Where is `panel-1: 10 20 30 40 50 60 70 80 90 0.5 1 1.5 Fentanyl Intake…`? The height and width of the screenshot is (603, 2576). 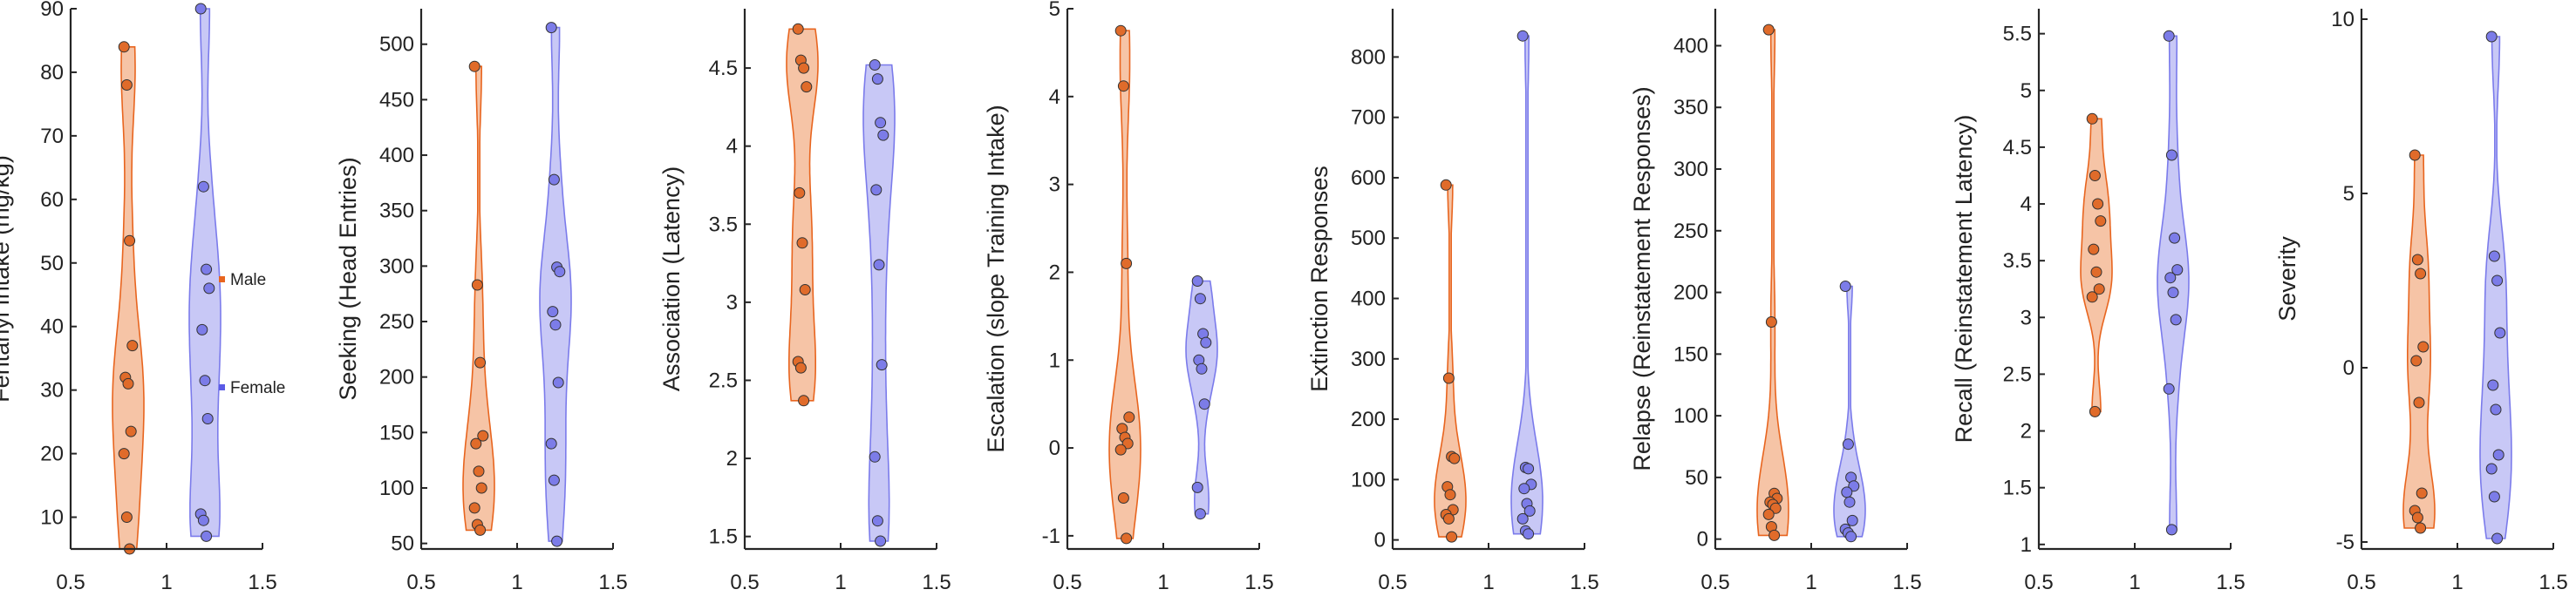
panel-1: 10 20 30 40 50 60 70 80 90 0.5 1 1.5 Fentanyl Intake… is located at coordinates (138, 297).